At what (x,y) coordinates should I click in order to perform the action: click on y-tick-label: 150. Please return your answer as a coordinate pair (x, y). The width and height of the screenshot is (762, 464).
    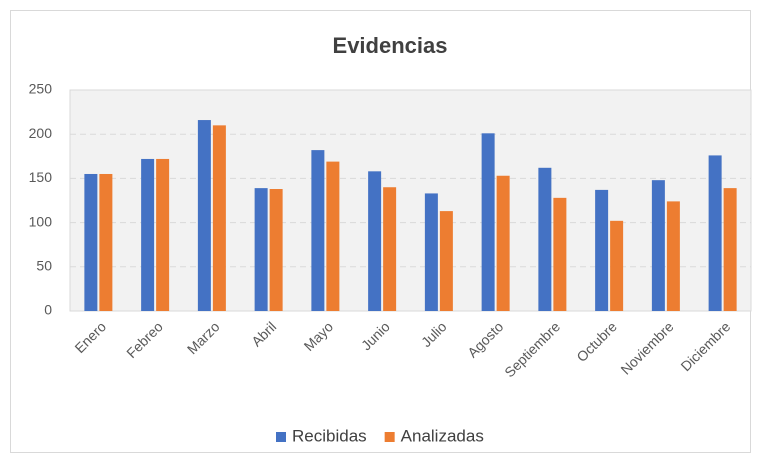
    Looking at the image, I should click on (41, 177).